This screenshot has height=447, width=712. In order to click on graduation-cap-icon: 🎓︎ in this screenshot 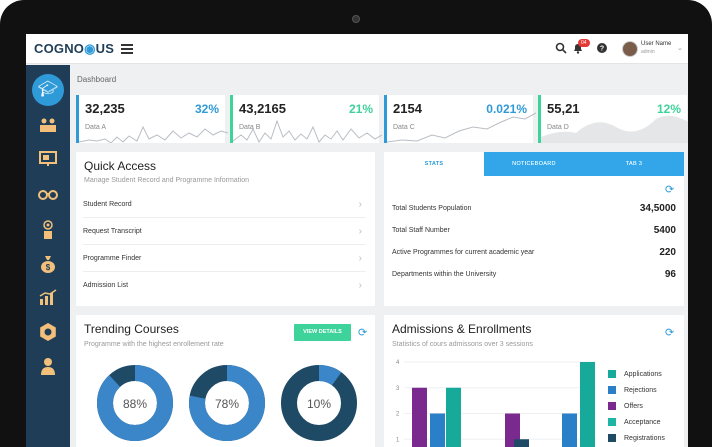, I will do `click(48, 90)`.